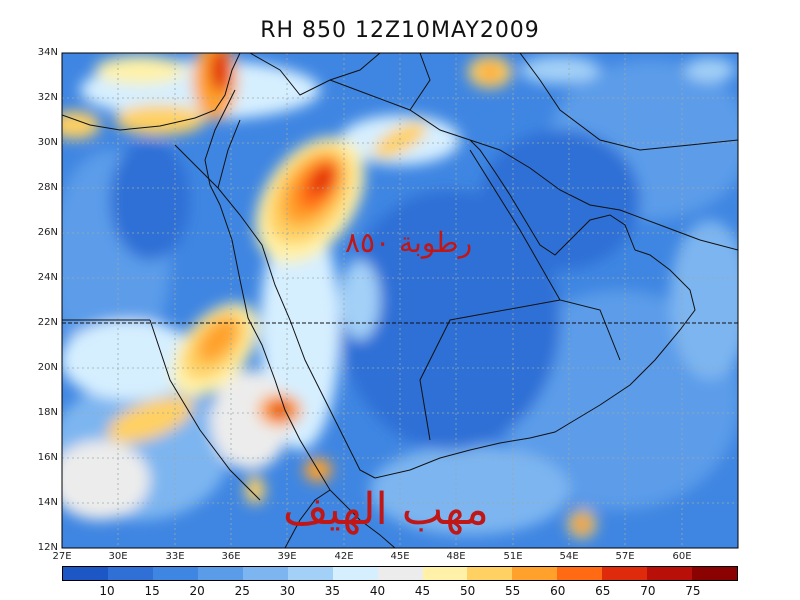  What do you see at coordinates (118, 556) in the screenshot?
I see `lon-label: 30E` at bounding box center [118, 556].